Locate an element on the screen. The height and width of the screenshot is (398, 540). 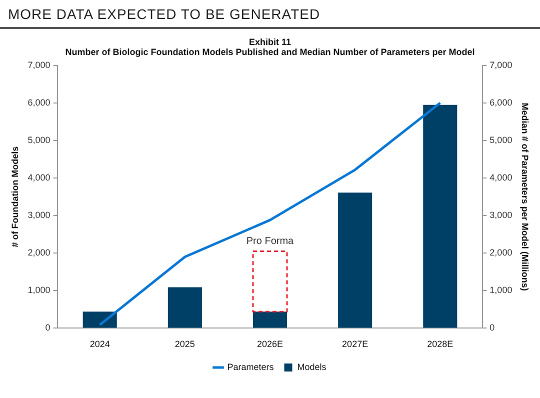
y-tick-label: 3,000 is located at coordinates (39, 215).